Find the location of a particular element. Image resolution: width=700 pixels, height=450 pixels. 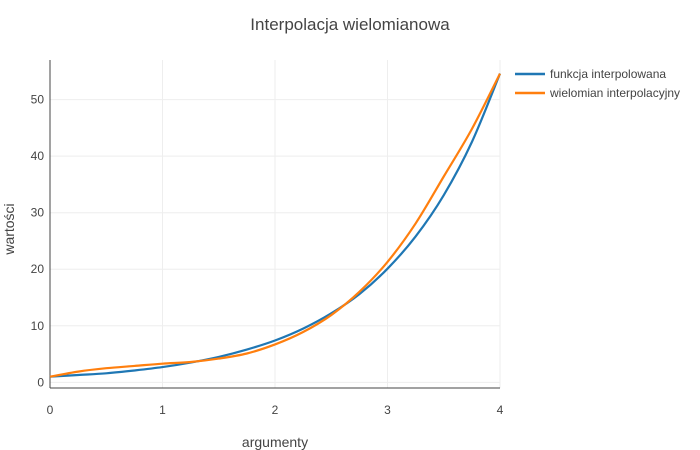

y-tick-label: 20 is located at coordinates (38, 269).